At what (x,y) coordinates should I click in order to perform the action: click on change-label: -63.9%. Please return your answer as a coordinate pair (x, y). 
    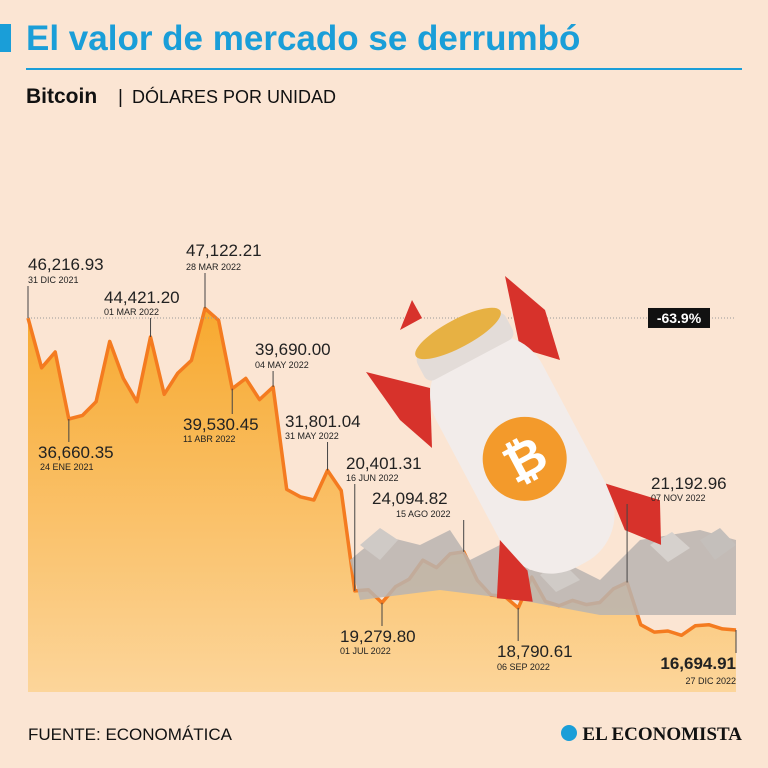
    Looking at the image, I should click on (679, 318).